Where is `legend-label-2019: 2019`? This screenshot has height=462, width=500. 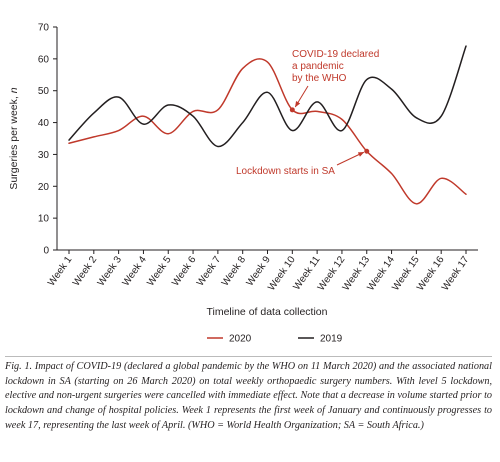 legend-label-2019: 2019 is located at coordinates (331, 339).